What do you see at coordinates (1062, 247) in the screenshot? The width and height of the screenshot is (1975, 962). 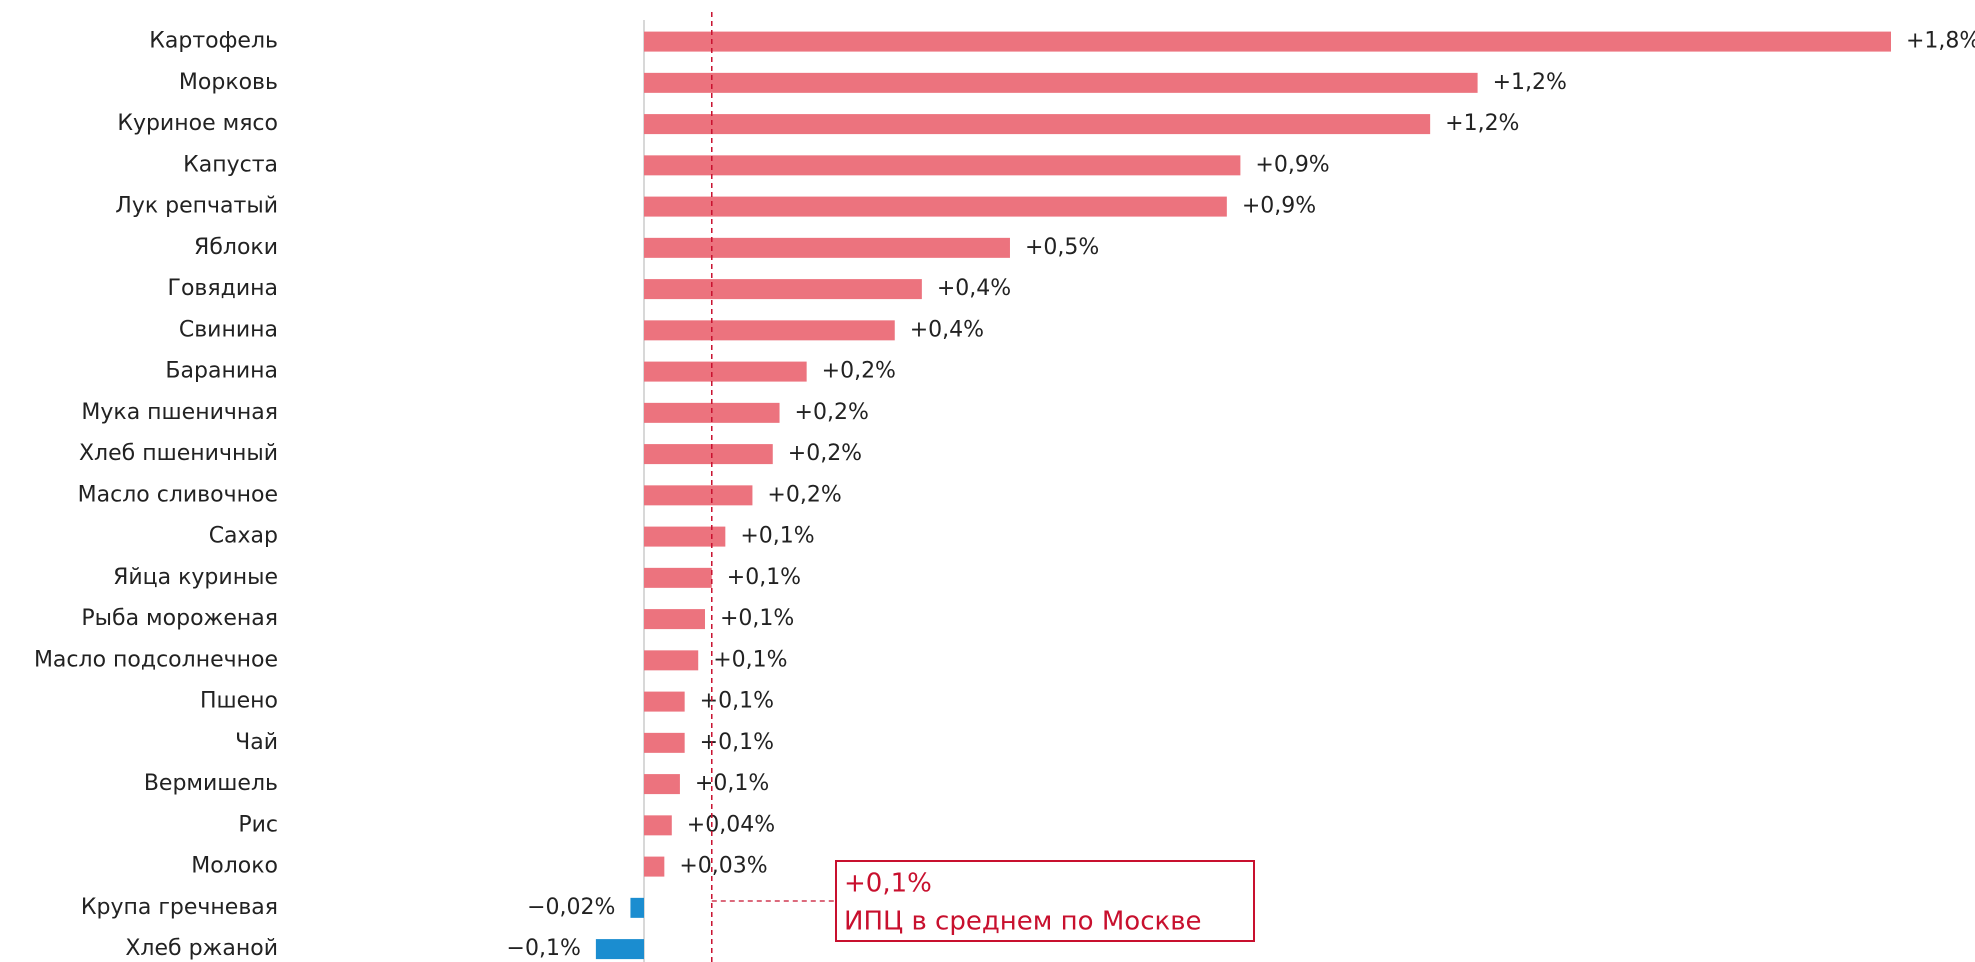 I see `value-label: +0,5%` at bounding box center [1062, 247].